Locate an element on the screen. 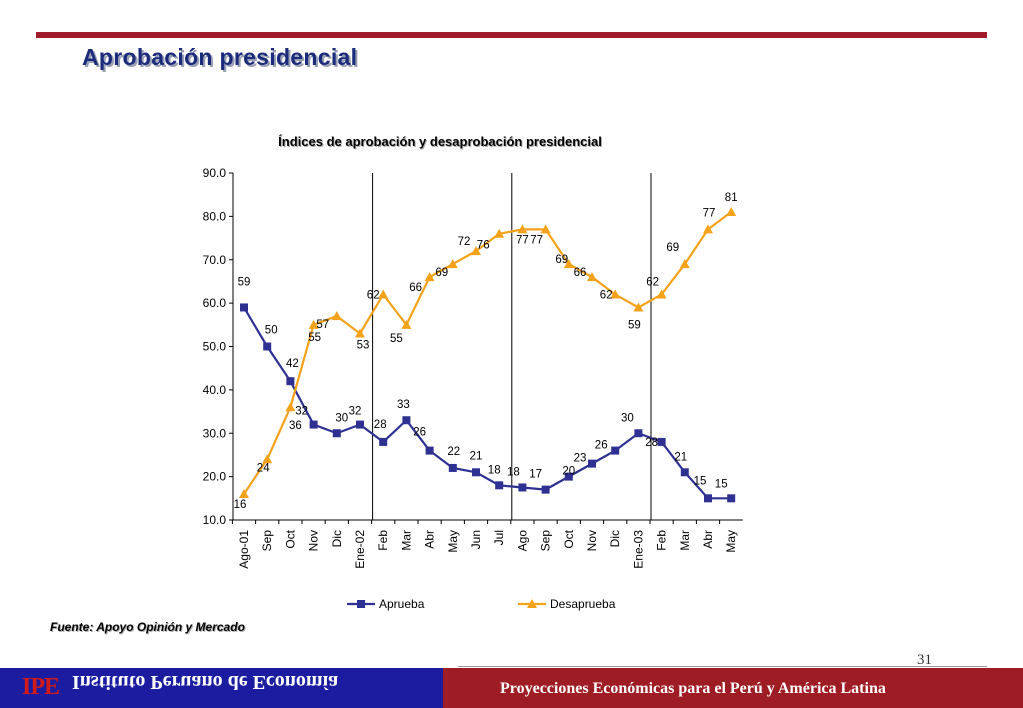 Image resolution: width=1023 pixels, height=708 pixels. aprueba-data-label: 26 is located at coordinates (601, 446).